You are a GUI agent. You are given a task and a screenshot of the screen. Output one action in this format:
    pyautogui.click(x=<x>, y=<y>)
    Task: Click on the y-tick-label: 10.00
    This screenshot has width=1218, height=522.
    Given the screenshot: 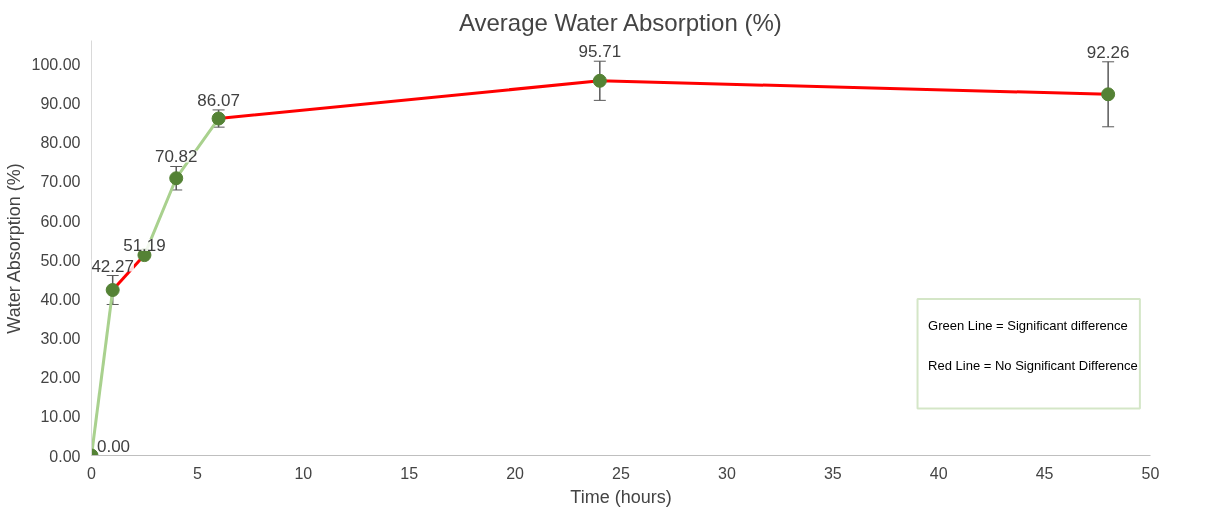 What is the action you would take?
    pyautogui.click(x=60, y=417)
    